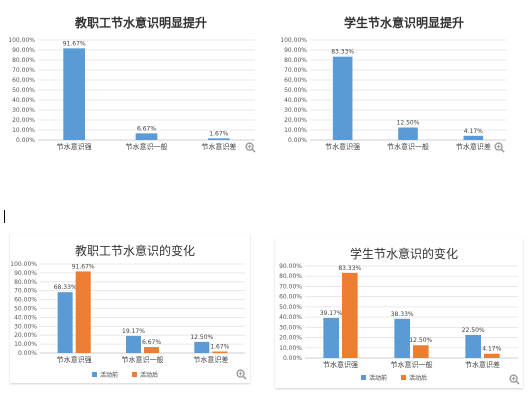 The height and width of the screenshot is (409, 528). I want to click on data-label: 1.67%, so click(219, 347).